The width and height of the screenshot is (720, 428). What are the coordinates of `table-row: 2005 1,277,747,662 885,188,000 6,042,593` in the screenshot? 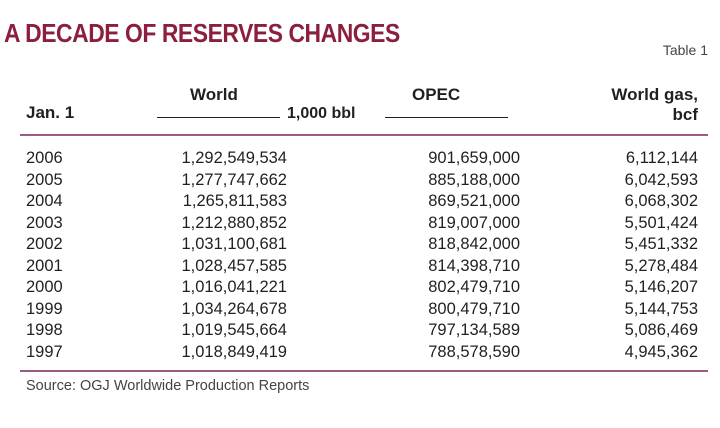 It's located at (360, 181).